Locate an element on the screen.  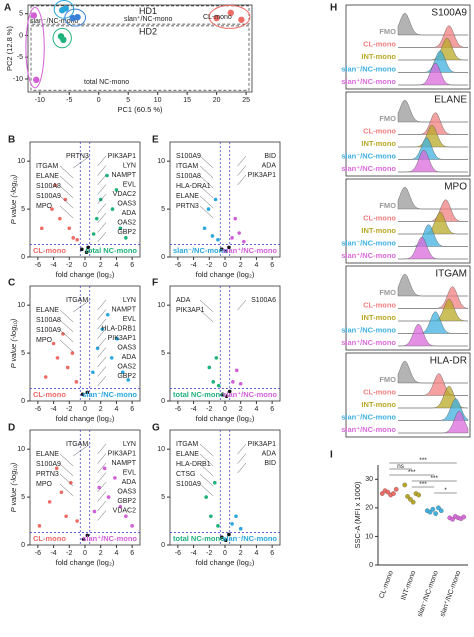
panel-label: G is located at coordinates (156, 428).